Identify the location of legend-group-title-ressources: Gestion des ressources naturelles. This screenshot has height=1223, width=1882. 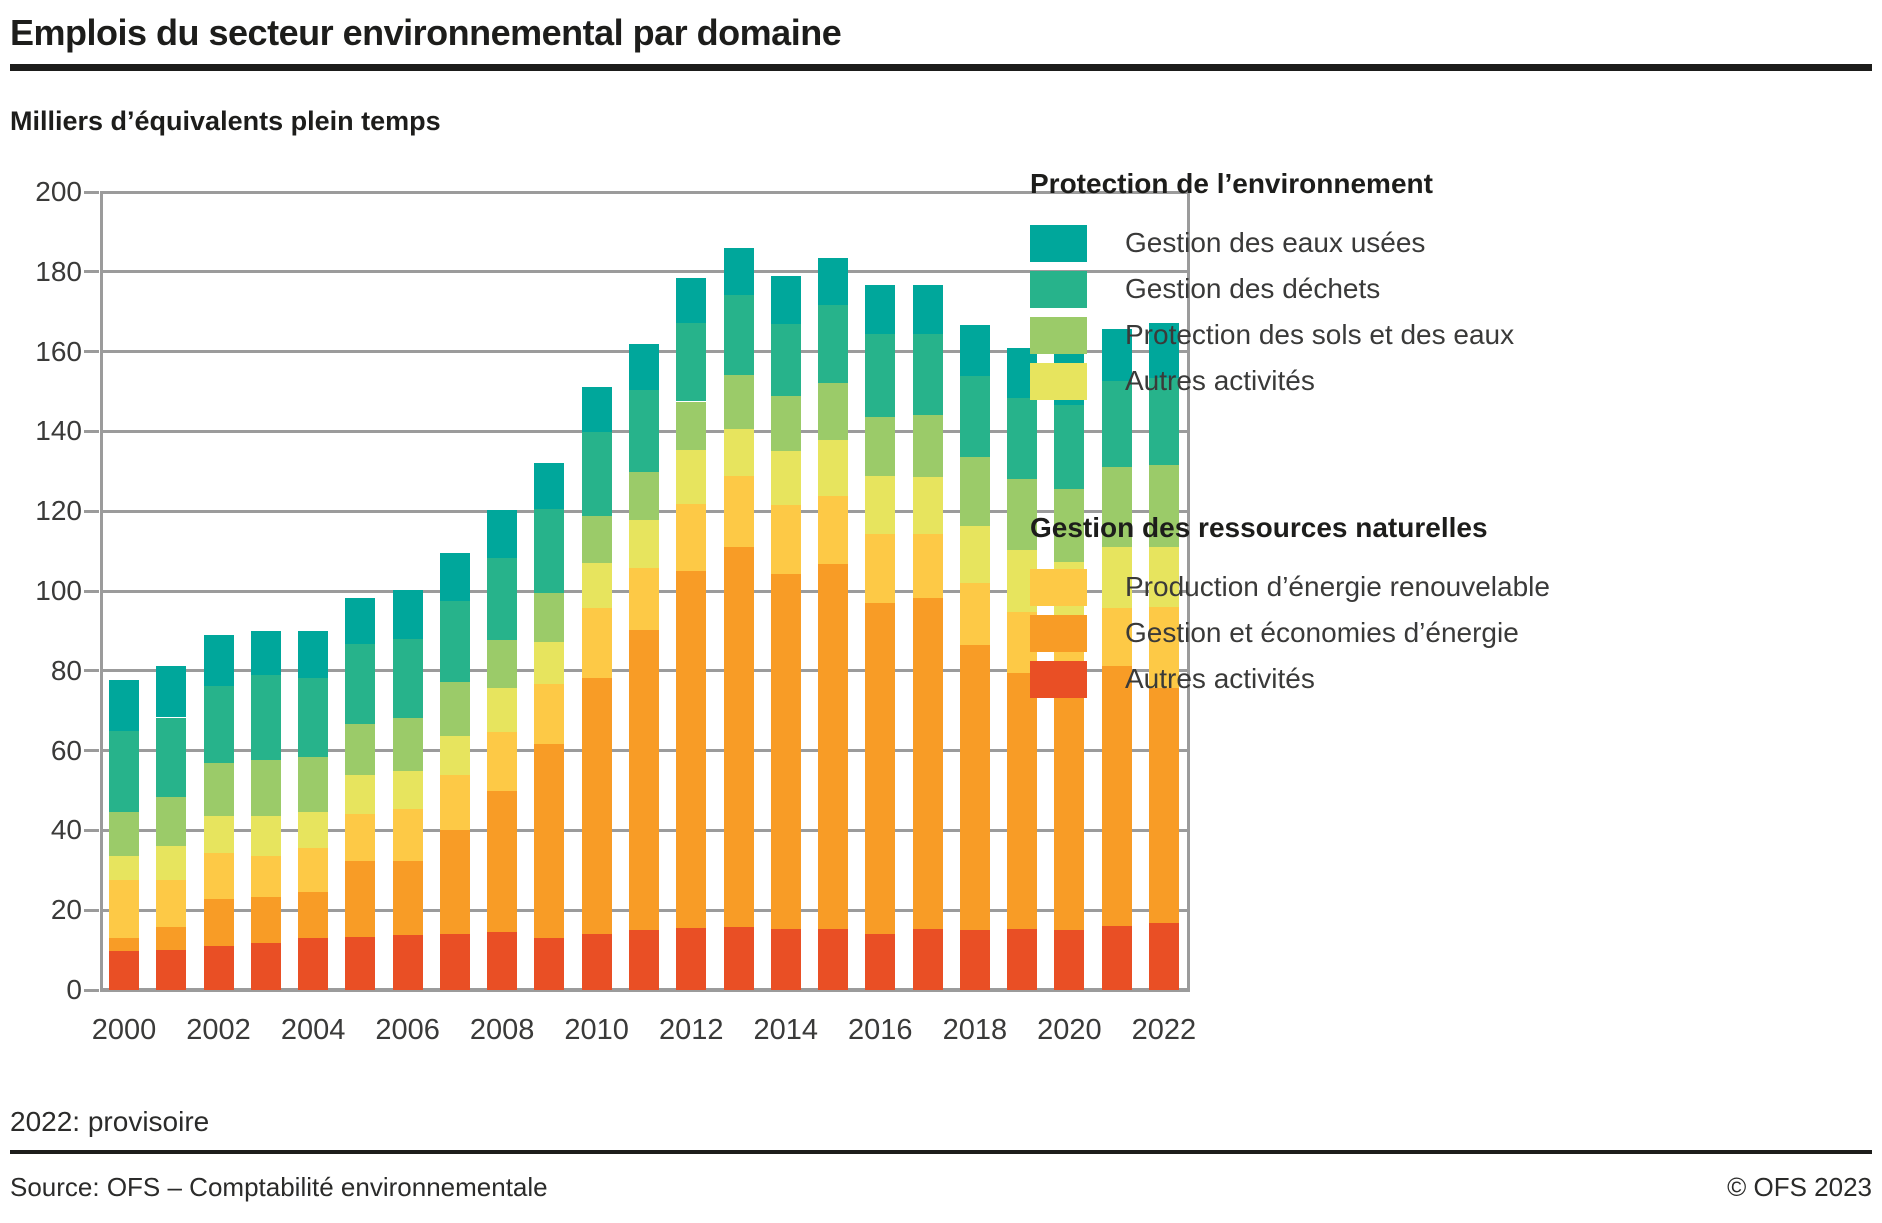
(1259, 527).